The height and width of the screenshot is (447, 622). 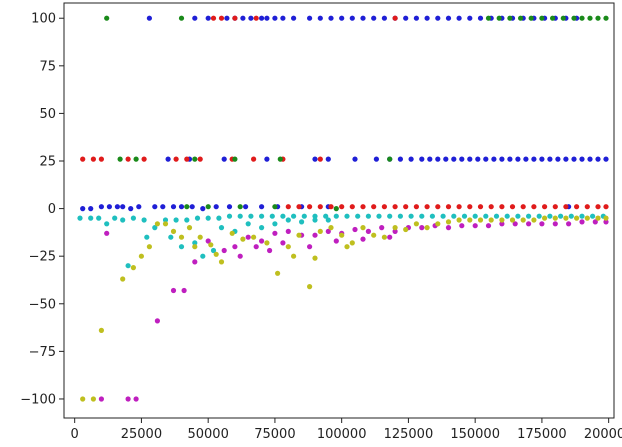 I want to click on x-tick-label: 100000, so click(x=342, y=434).